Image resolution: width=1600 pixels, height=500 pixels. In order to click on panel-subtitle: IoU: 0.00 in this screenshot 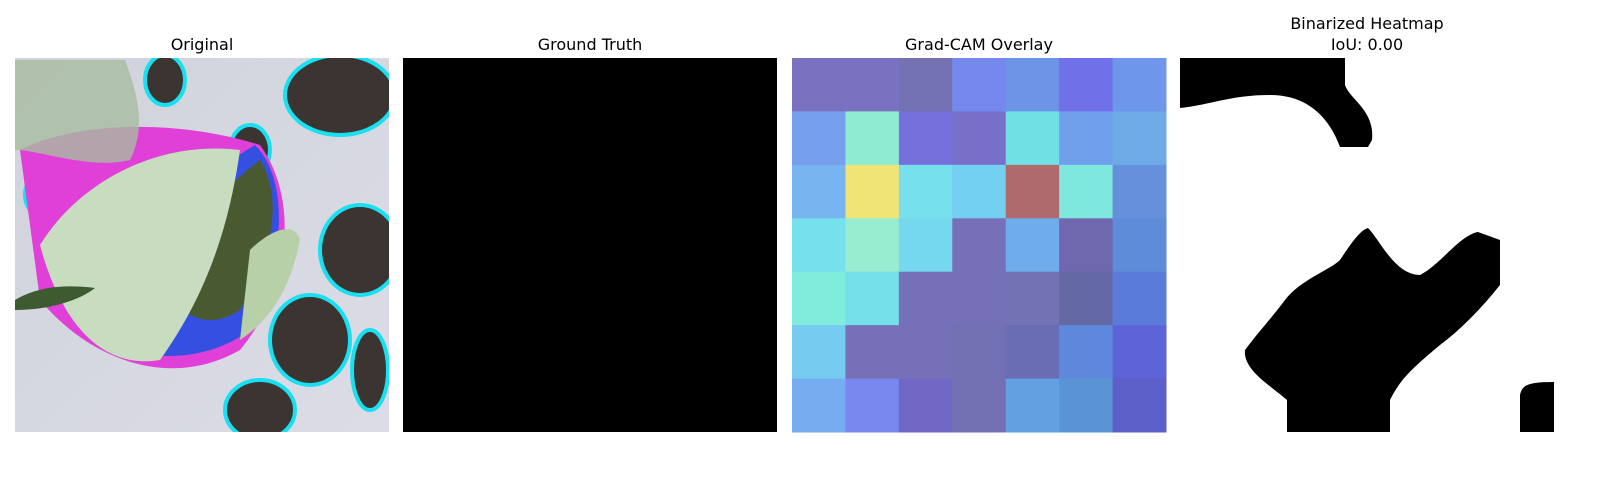, I will do `click(1367, 44)`.